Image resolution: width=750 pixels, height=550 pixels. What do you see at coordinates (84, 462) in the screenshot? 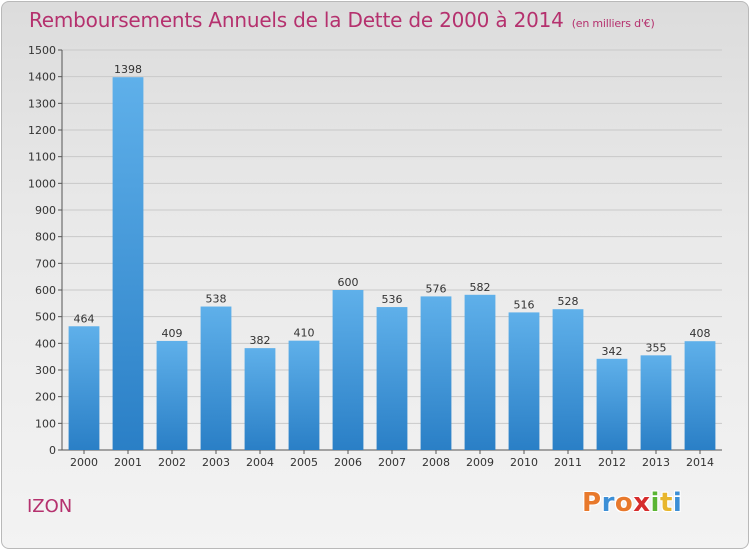
I see `x-tick-label: 2000` at bounding box center [84, 462].